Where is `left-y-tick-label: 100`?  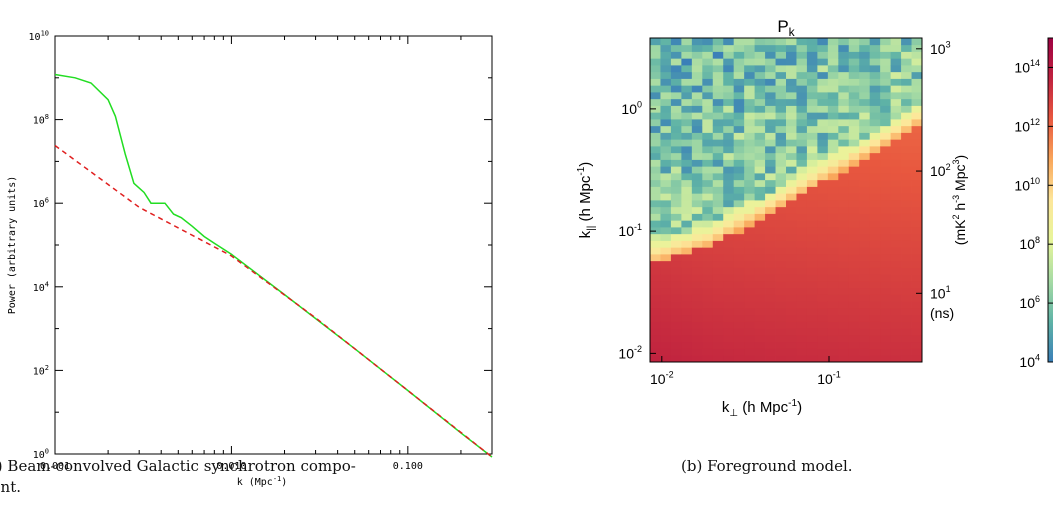 left-y-tick-label: 100 is located at coordinates (41, 455).